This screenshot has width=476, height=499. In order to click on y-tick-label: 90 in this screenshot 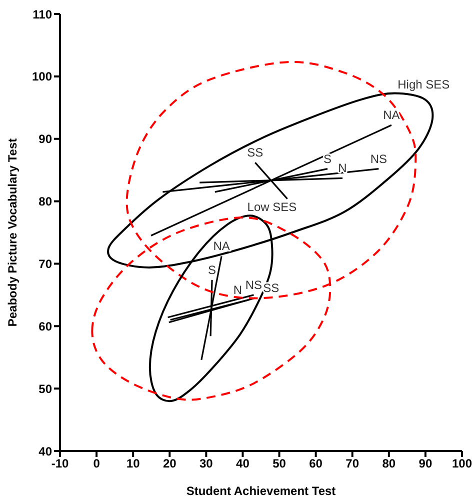, I will do `click(45, 139)`.